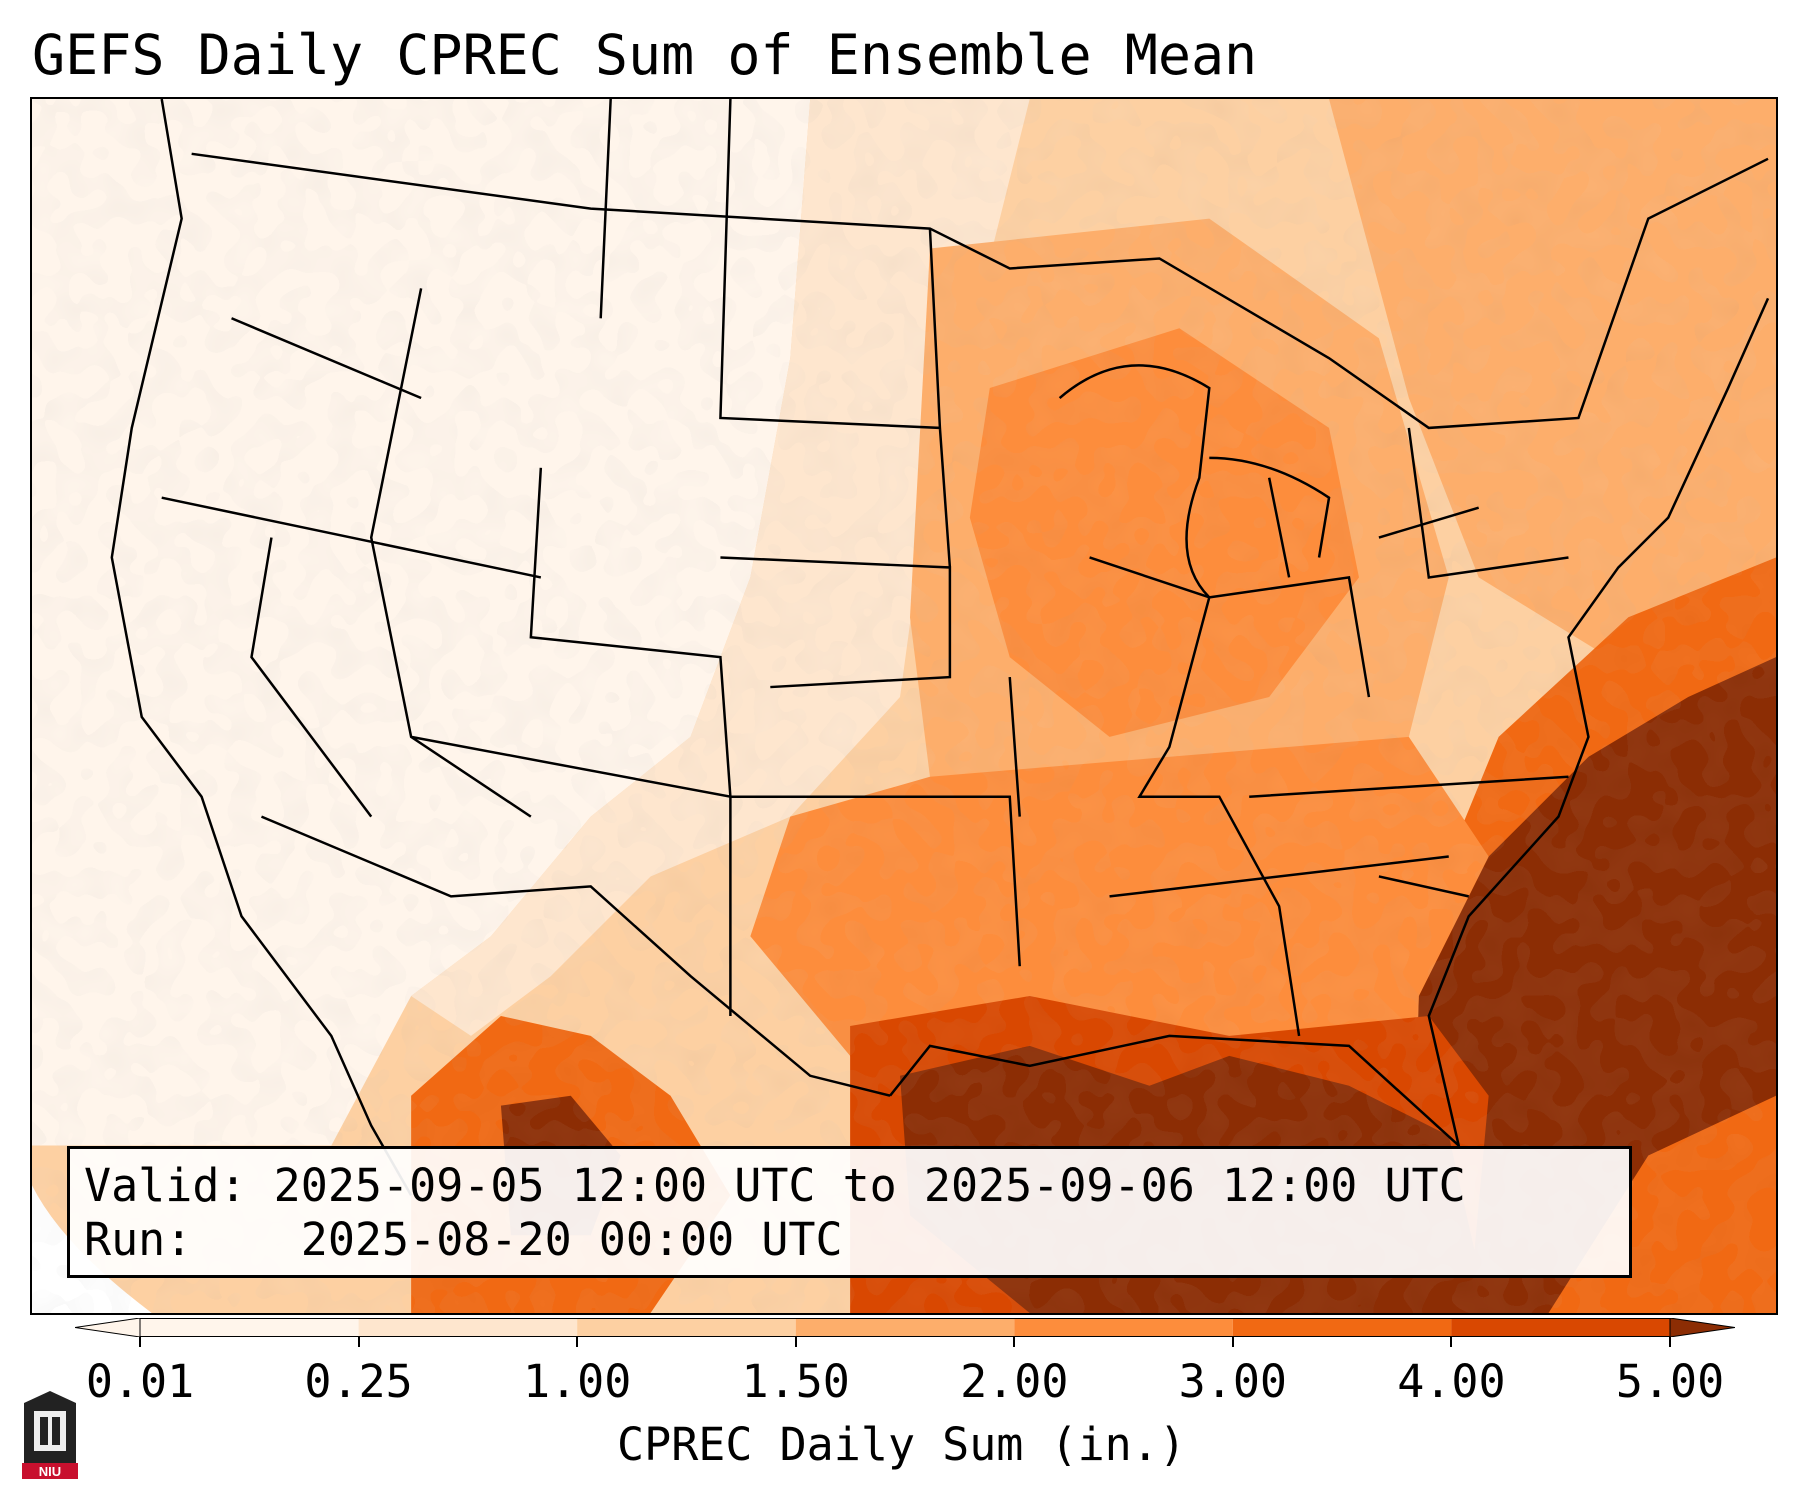 This screenshot has height=1500, width=1803. I want to click on colorbar-tick-label: 0.25, so click(358, 1381).